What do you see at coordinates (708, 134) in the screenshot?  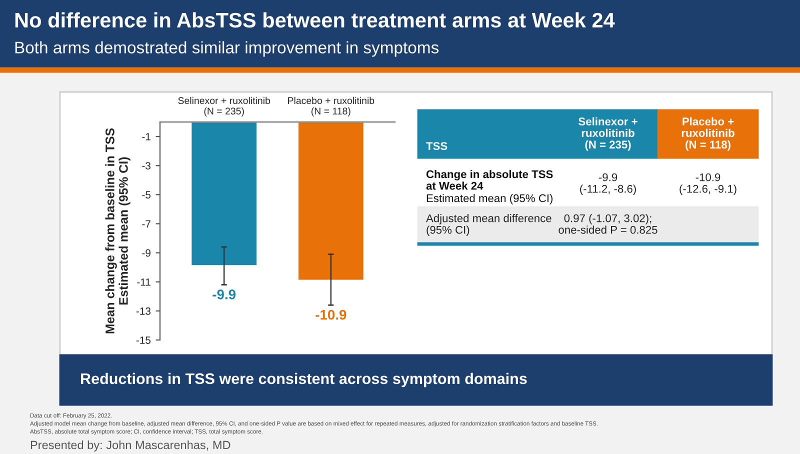 I see `text: Placebo + ruxolitinib (N = 118)` at bounding box center [708, 134].